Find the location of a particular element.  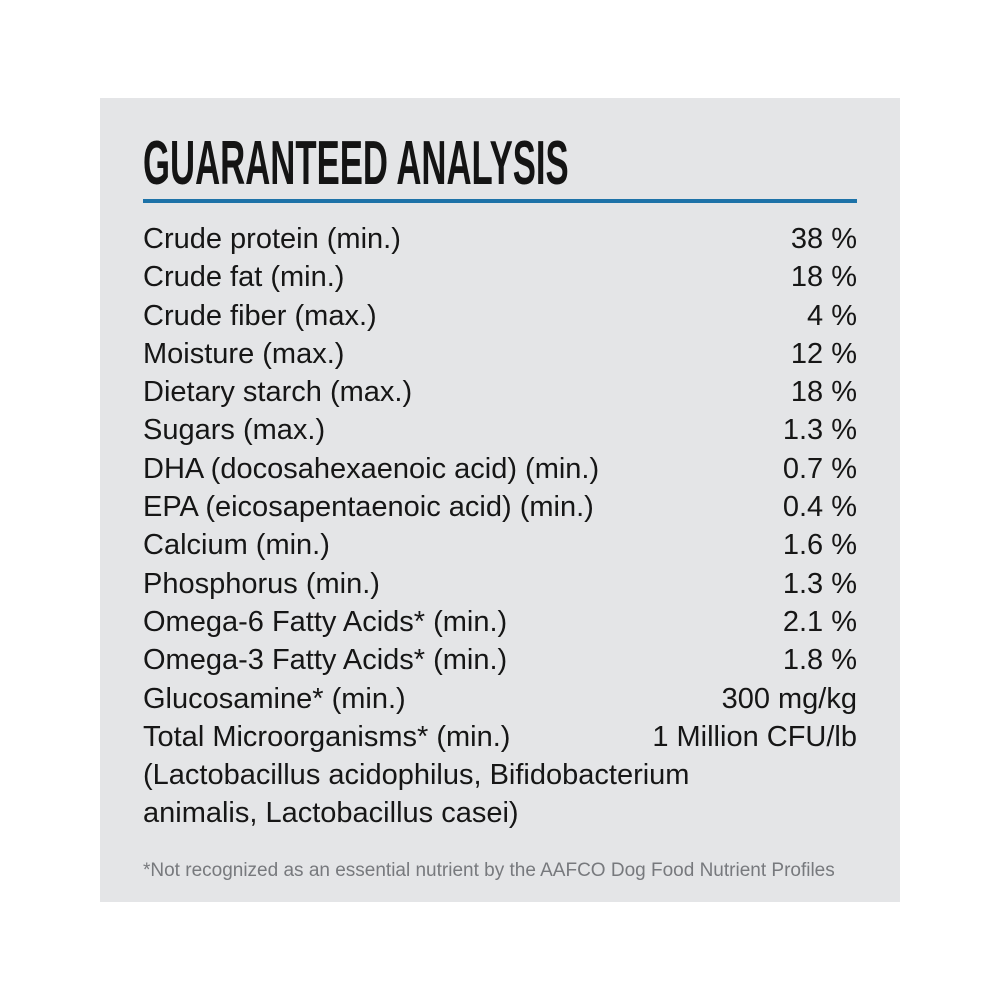

nutrient-label: Dietary starch (max.) is located at coordinates (278, 392).